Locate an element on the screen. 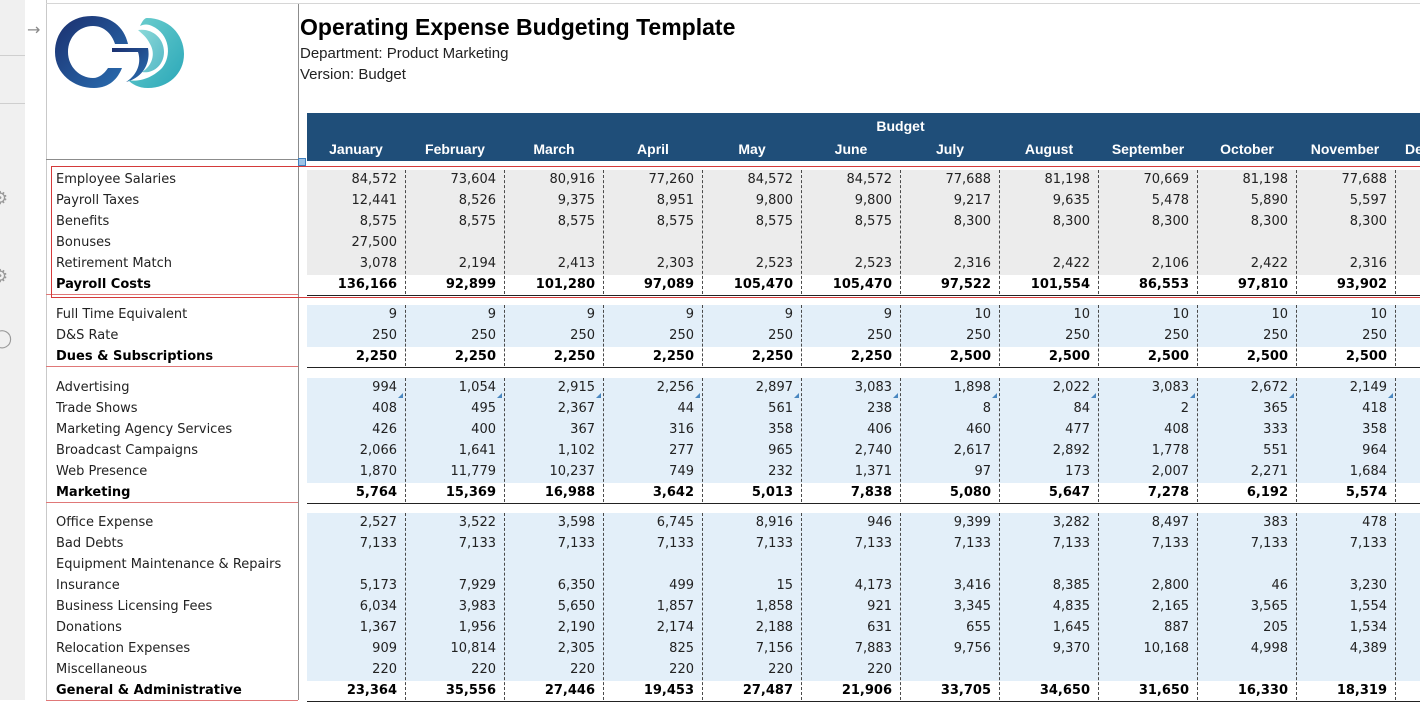  row-label: Employee Salaries is located at coordinates (116, 179).